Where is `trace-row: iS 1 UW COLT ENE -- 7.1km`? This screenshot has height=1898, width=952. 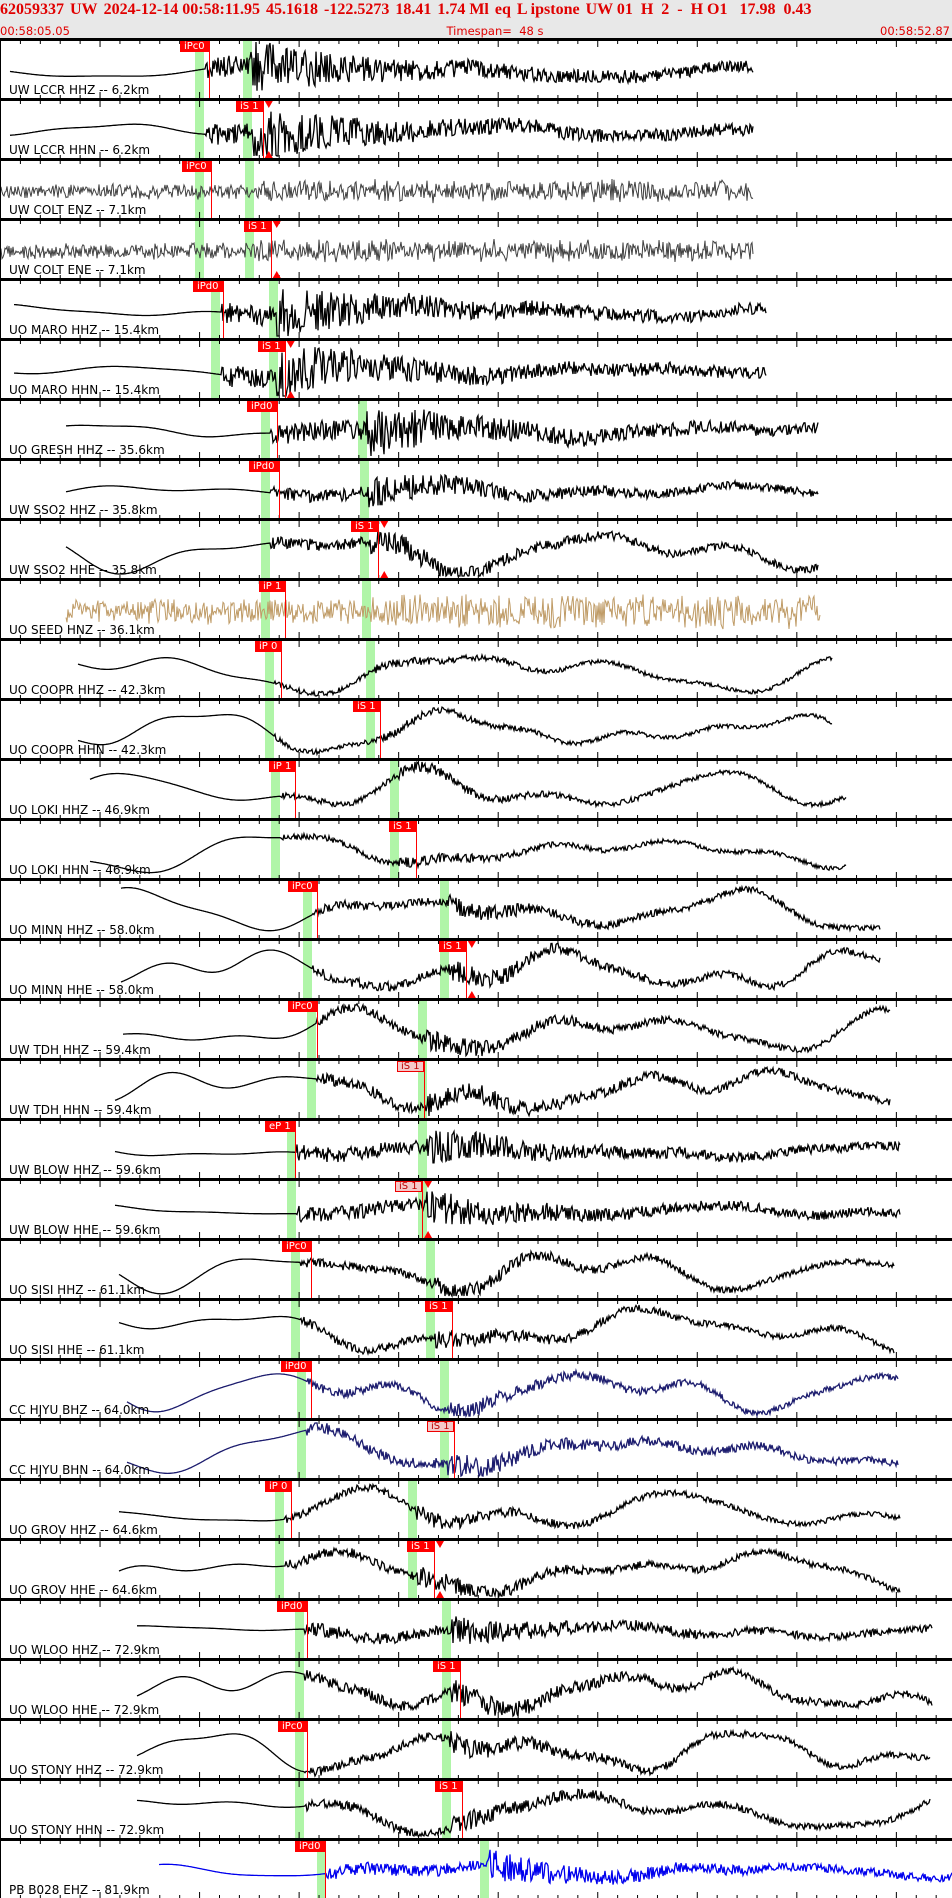 trace-row: iS 1 UW COLT ENE -- 7.1km is located at coordinates (476, 248).